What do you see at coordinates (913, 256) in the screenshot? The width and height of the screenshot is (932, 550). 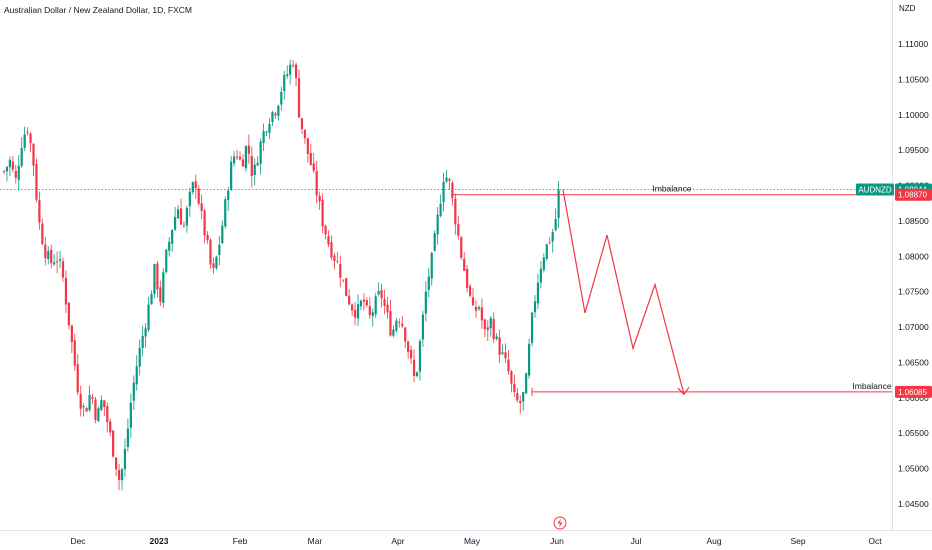 I see `price-tick-label: 1.08000` at bounding box center [913, 256].